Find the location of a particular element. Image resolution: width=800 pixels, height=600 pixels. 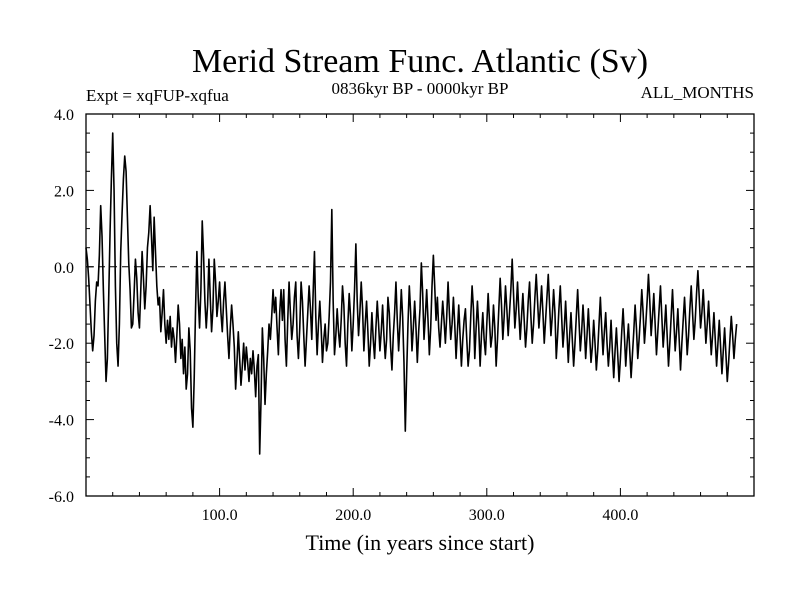

experiment-label: Expt = xqFUP-xqfua is located at coordinates (157, 95).